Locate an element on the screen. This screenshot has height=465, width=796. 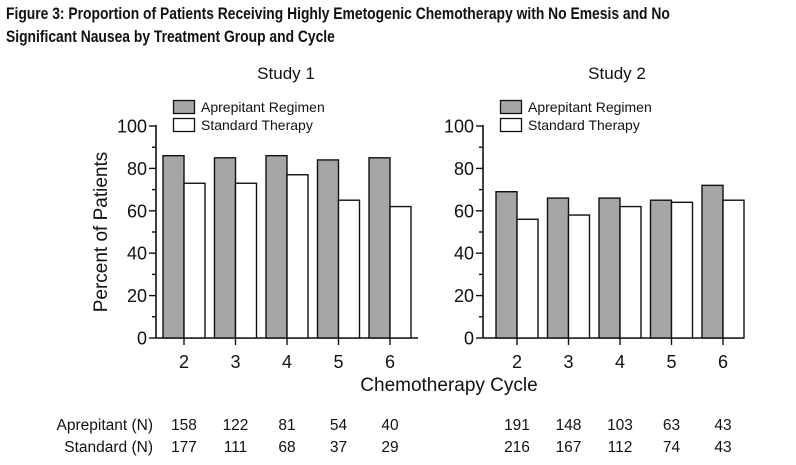
study1-n-aprepitant-cycle-2: 158 is located at coordinates (184, 425).